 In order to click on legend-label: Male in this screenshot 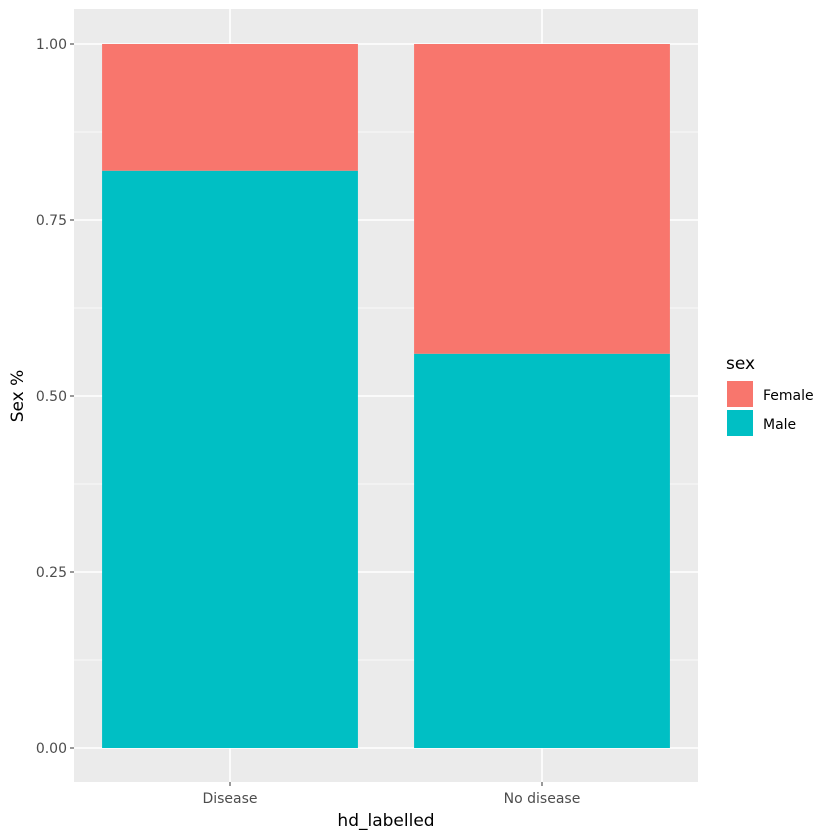, I will do `click(779, 425)`.